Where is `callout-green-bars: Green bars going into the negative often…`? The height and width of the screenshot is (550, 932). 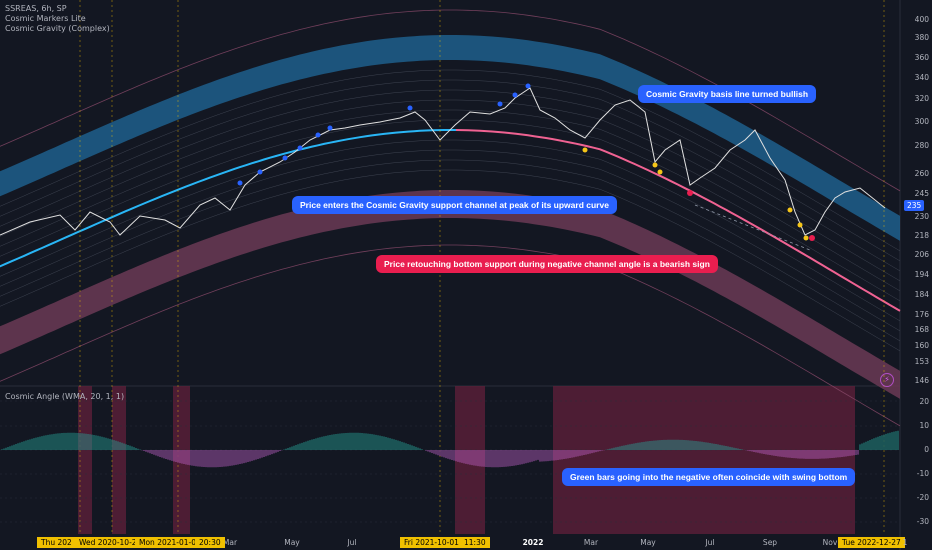
callout-green-bars: Green bars going into the negative often… is located at coordinates (709, 477).